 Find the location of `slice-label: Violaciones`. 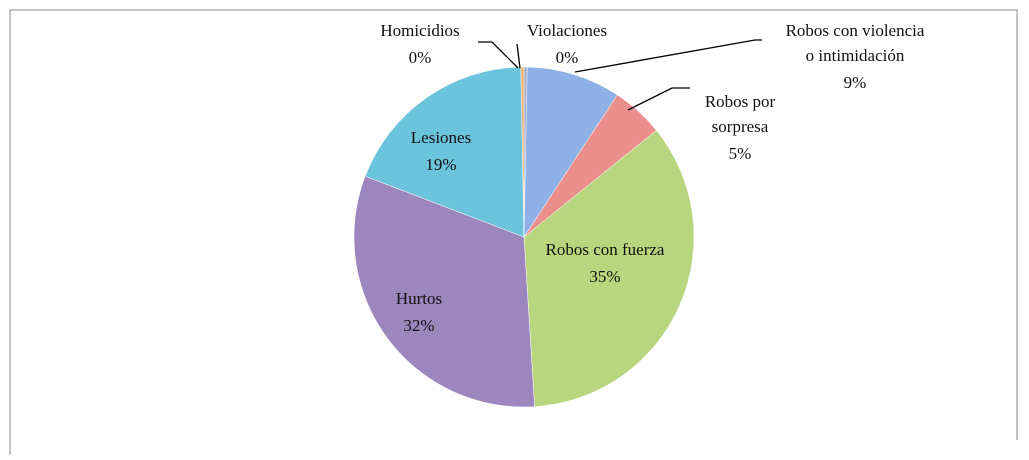

slice-label: Violaciones is located at coordinates (567, 30).